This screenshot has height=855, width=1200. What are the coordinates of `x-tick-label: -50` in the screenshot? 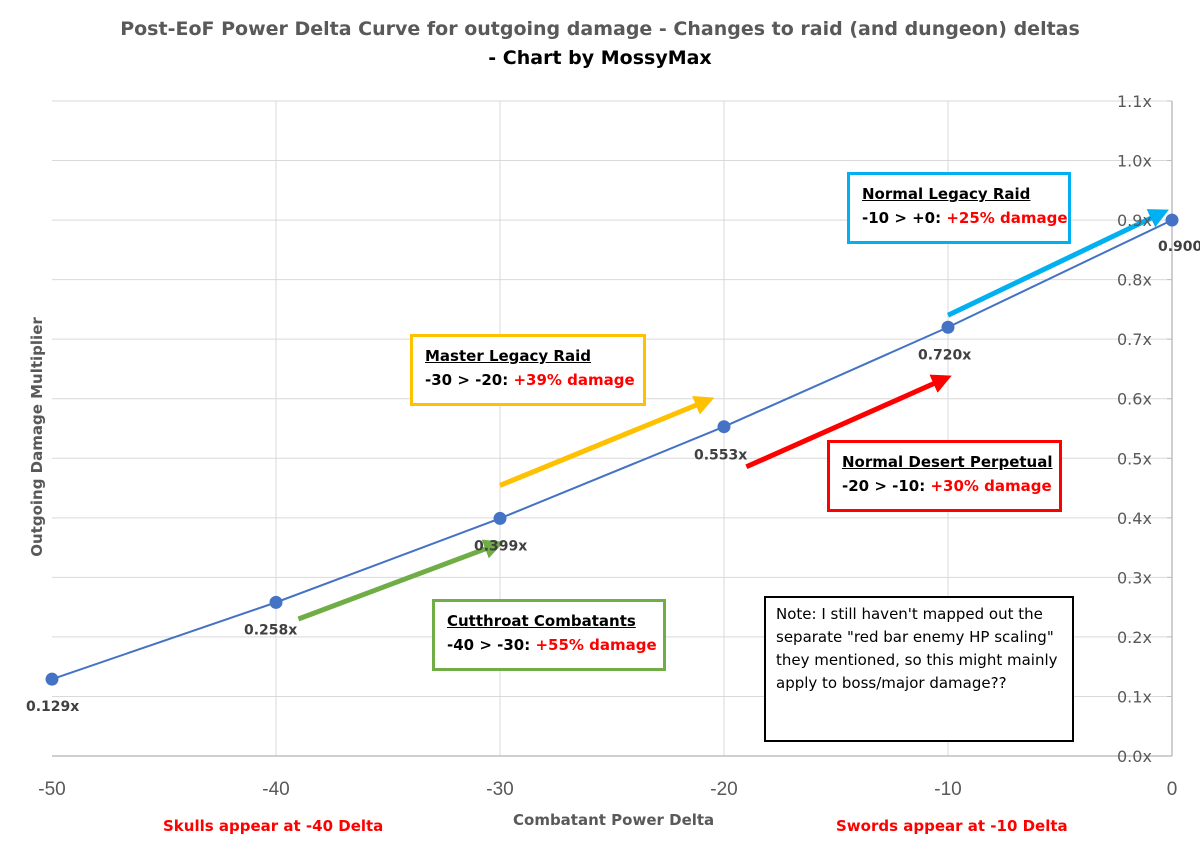 It's located at (51, 789).